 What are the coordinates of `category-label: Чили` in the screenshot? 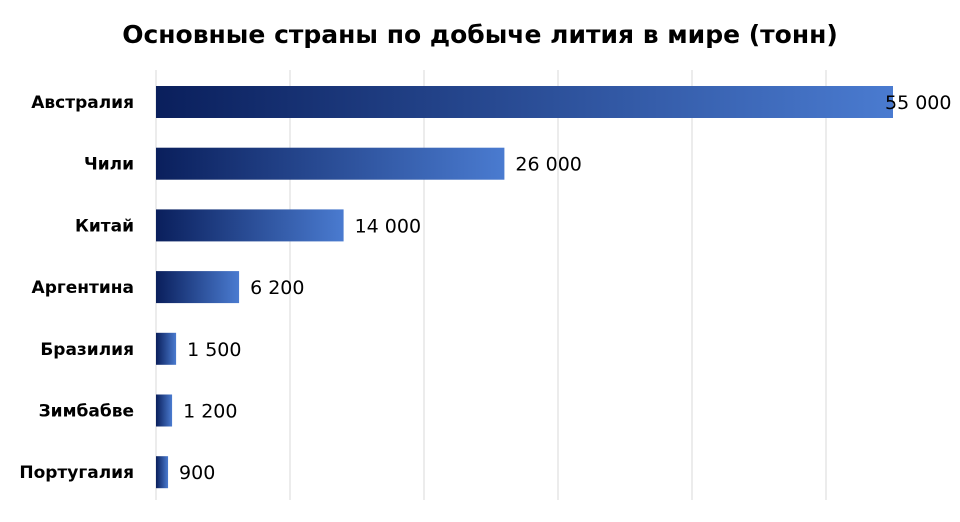 It's located at (109, 165).